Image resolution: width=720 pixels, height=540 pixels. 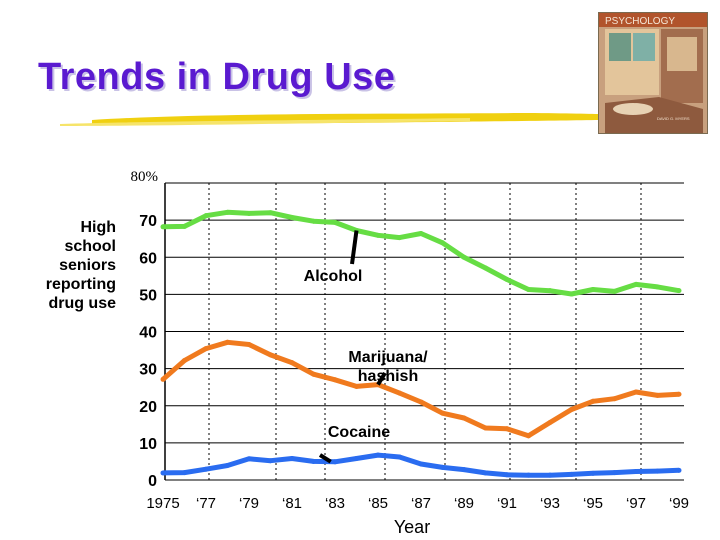 I want to click on annotation-label-line: Alcohol, so click(x=333, y=276).